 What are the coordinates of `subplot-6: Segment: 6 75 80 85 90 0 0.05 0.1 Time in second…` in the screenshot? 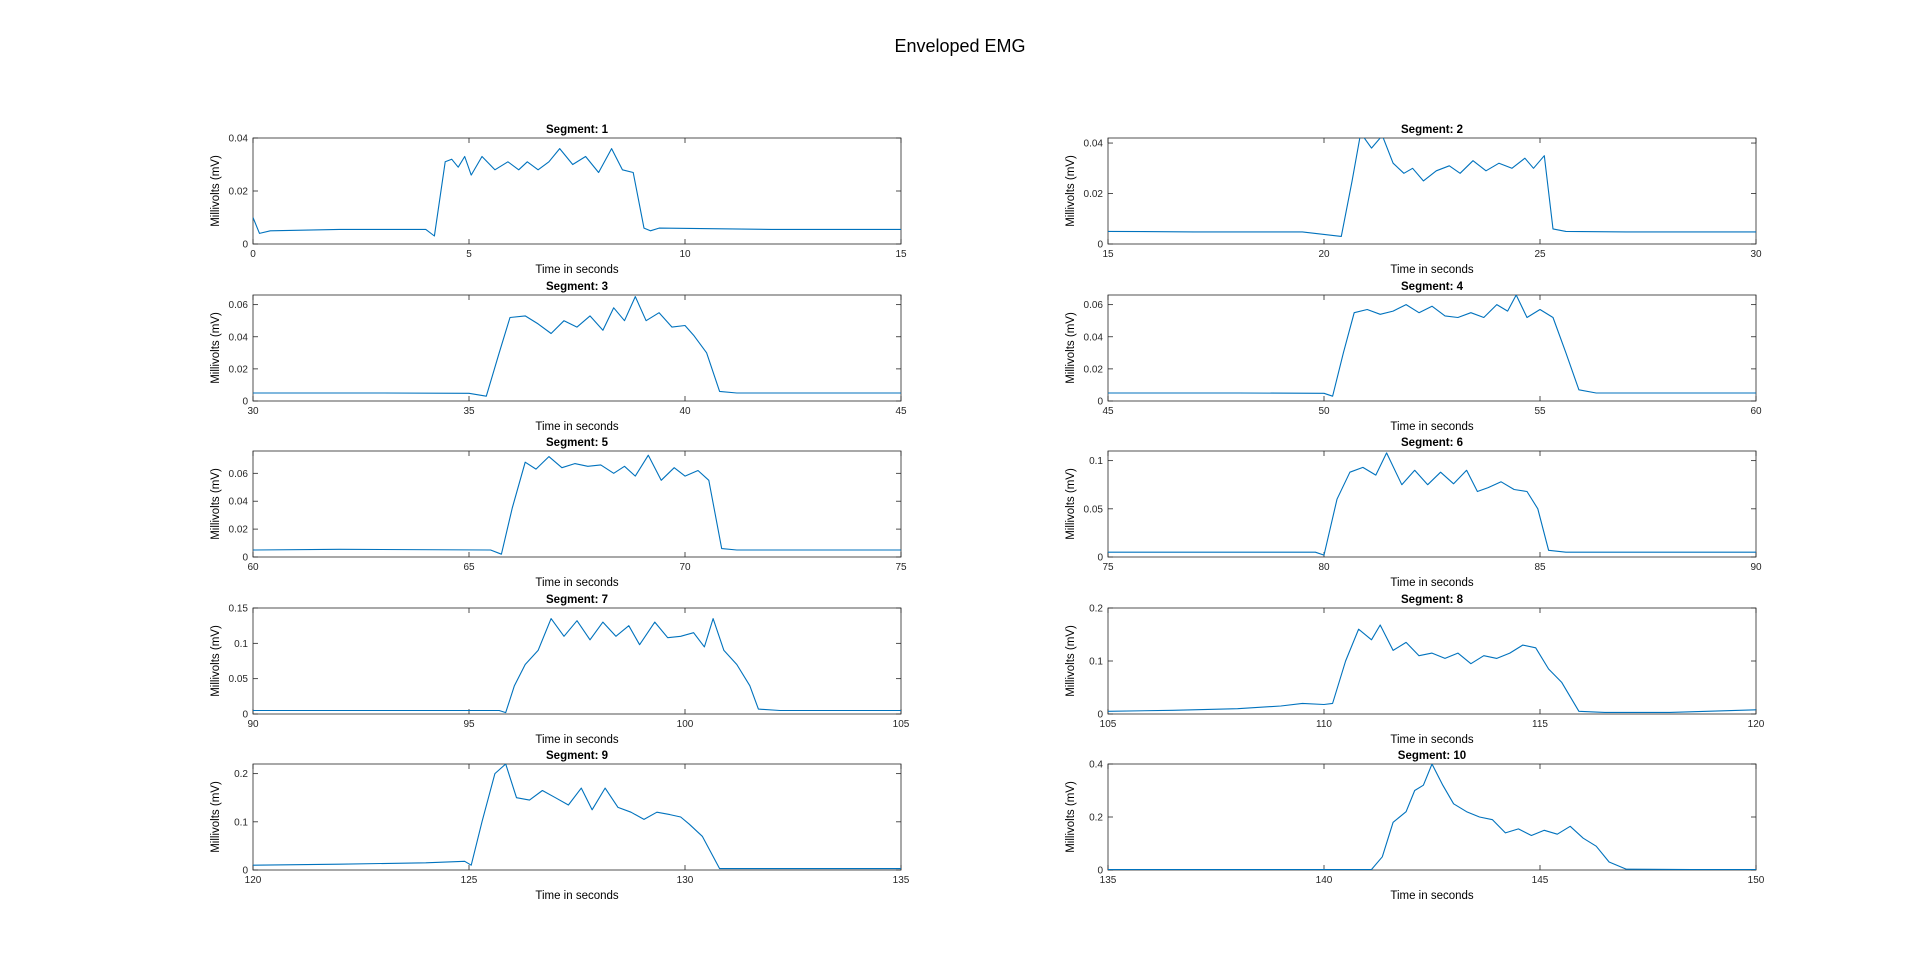 It's located at (1413, 513).